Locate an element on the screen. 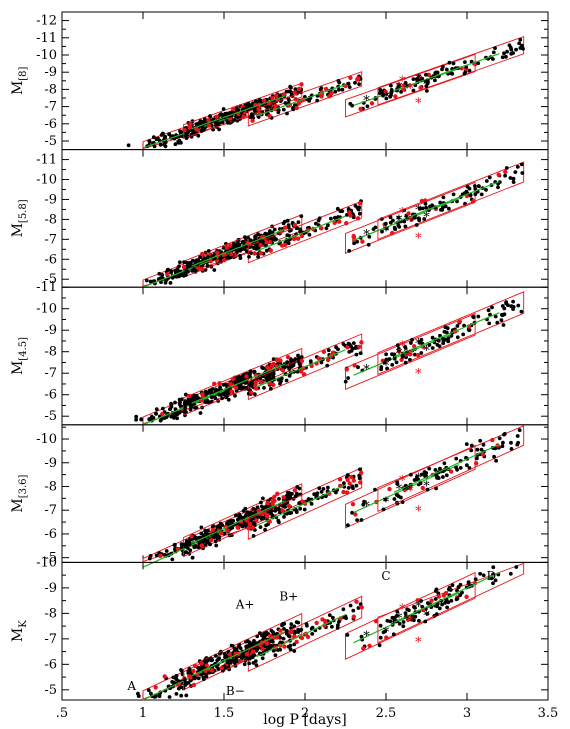 This screenshot has width=570, height=729. annotation-label: B+ is located at coordinates (288, 597).